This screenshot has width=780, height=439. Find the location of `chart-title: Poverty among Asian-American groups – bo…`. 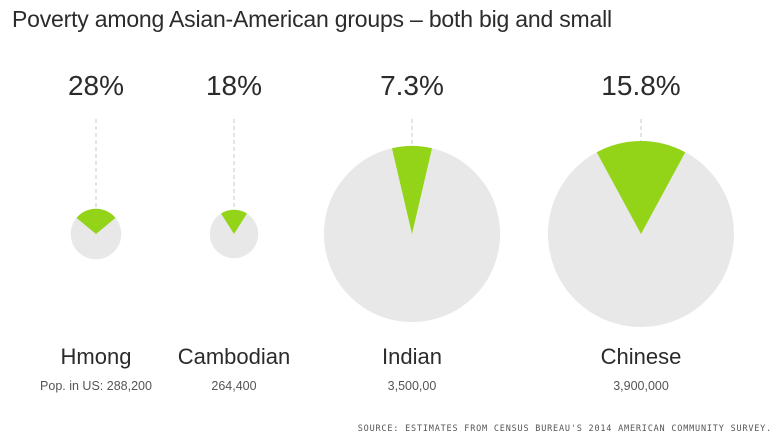

chart-title: Poverty among Asian-American groups – bo… is located at coordinates (312, 19).